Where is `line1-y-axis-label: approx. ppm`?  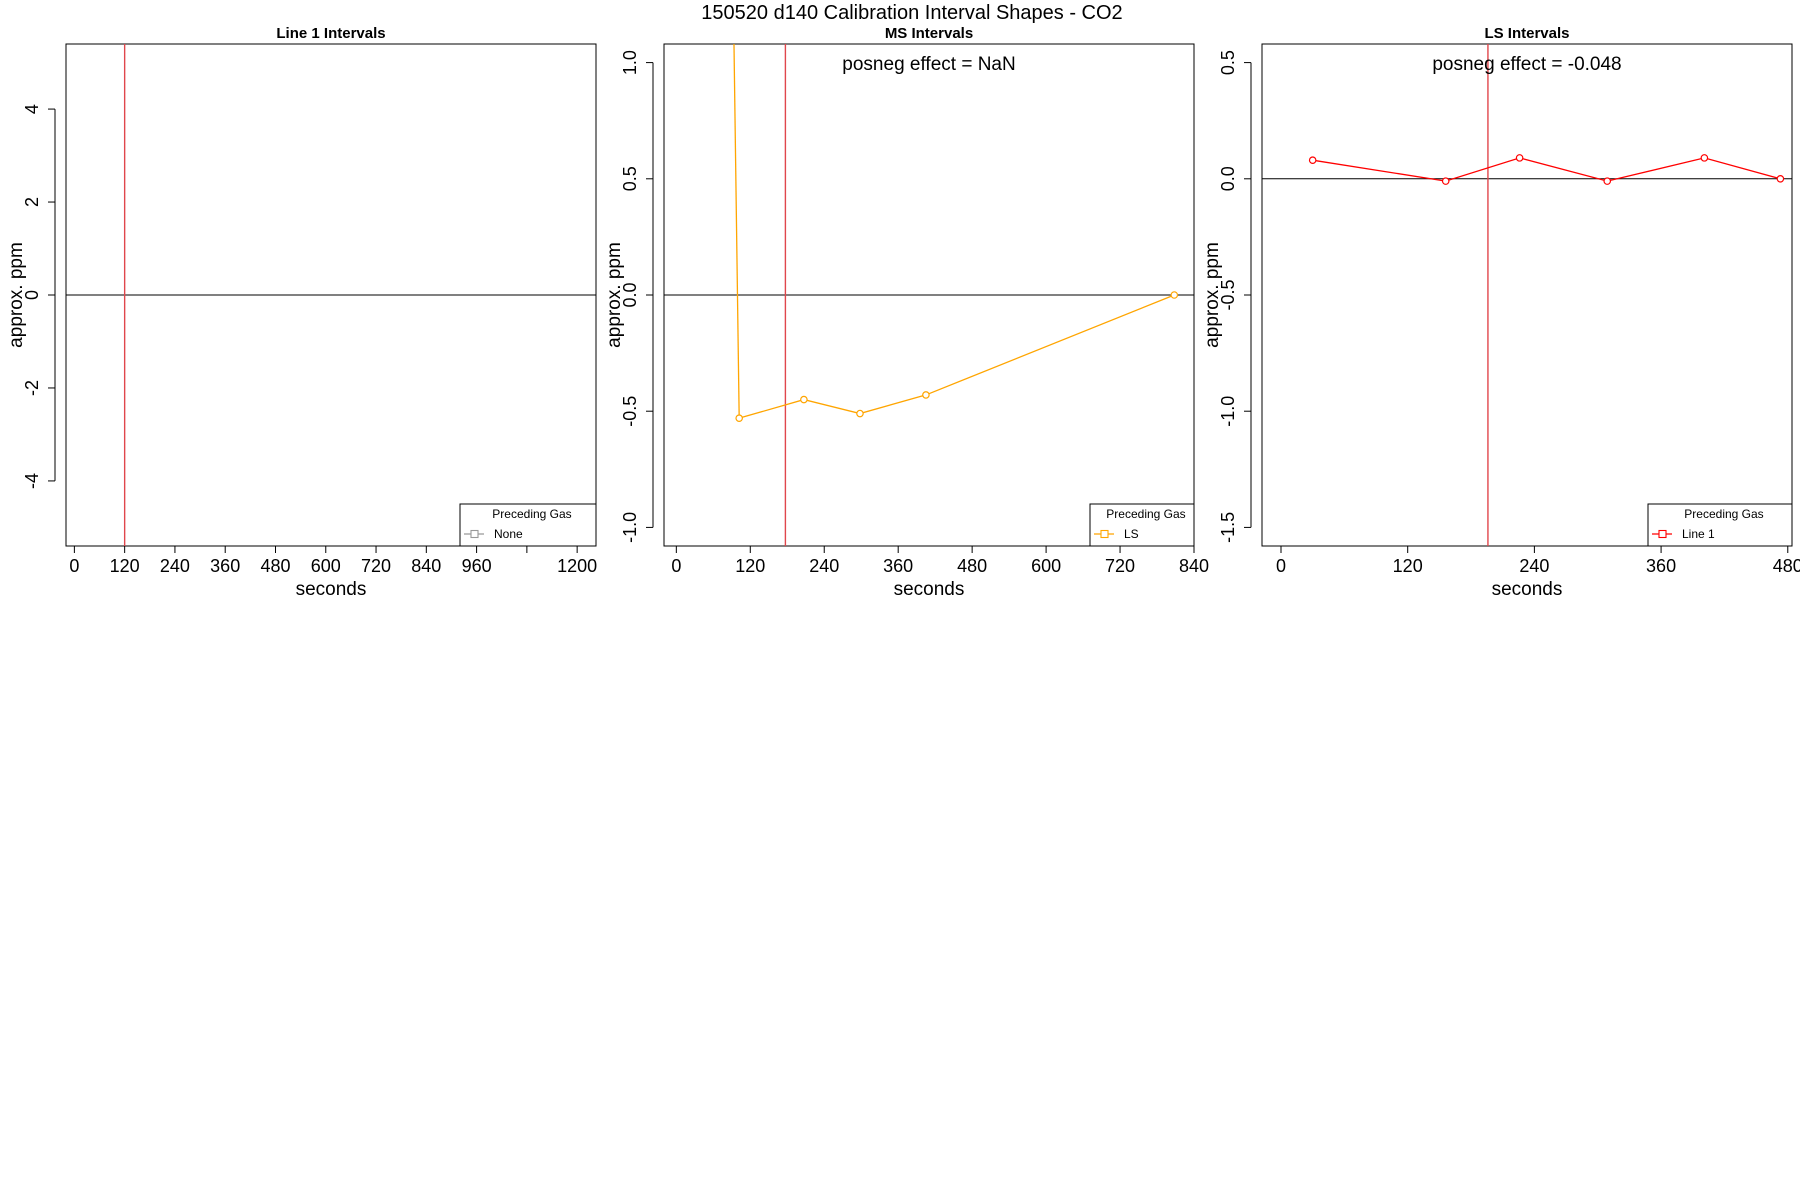 line1-y-axis-label: approx. ppm is located at coordinates (16, 295).